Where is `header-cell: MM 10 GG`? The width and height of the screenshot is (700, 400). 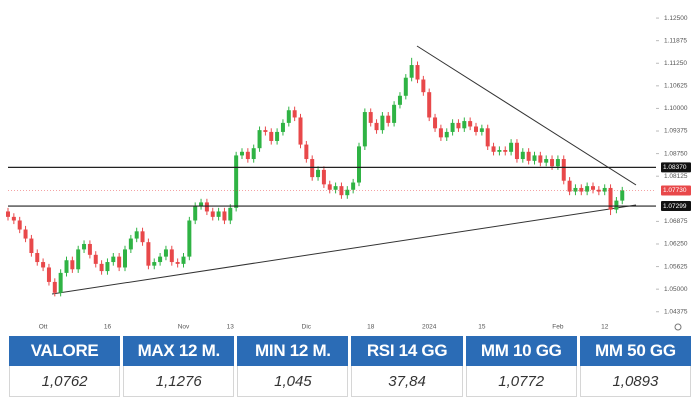
header-cell: MM 10 GG is located at coordinates (521, 351).